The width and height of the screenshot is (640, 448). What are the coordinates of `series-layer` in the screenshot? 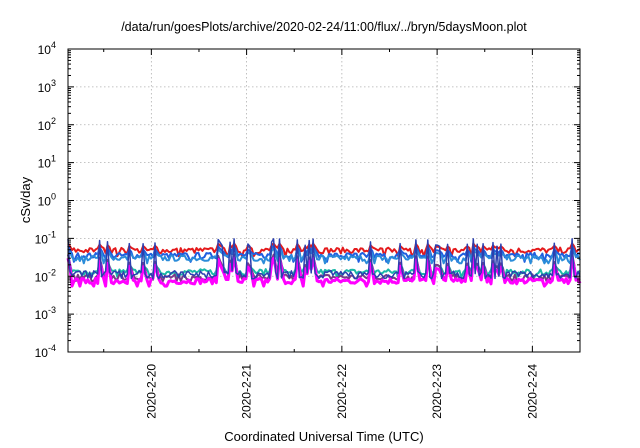 It's located at (324, 263).